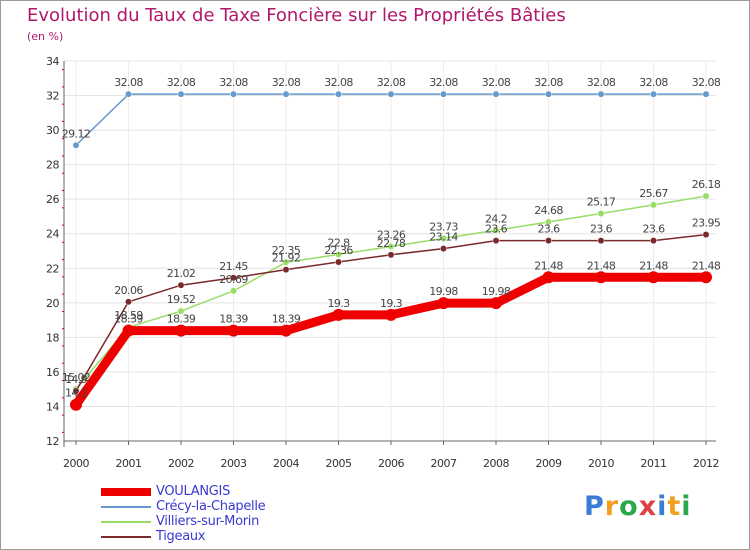 The height and width of the screenshot is (550, 750). I want to click on legend-label: Villiers-sur-Morin, so click(208, 521).